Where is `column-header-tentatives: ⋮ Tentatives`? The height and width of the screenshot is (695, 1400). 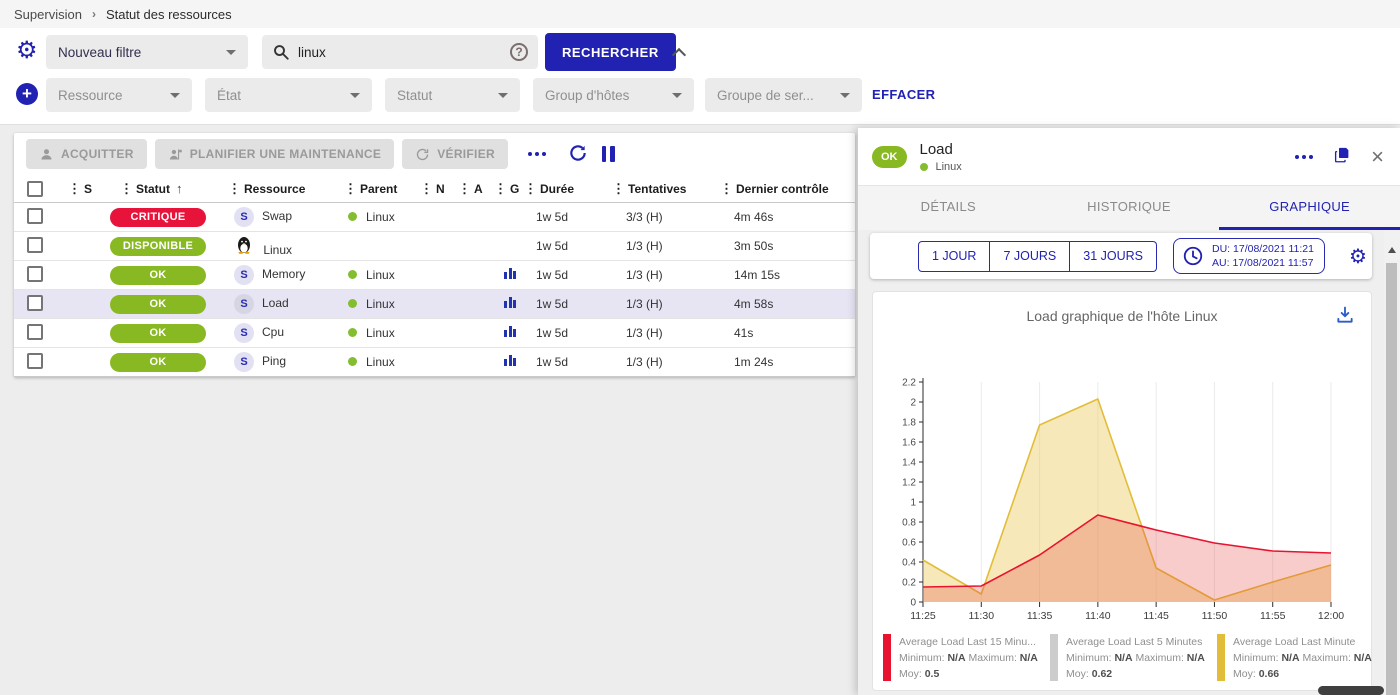 column-header-tentatives: ⋮ Tentatives is located at coordinates (649, 188).